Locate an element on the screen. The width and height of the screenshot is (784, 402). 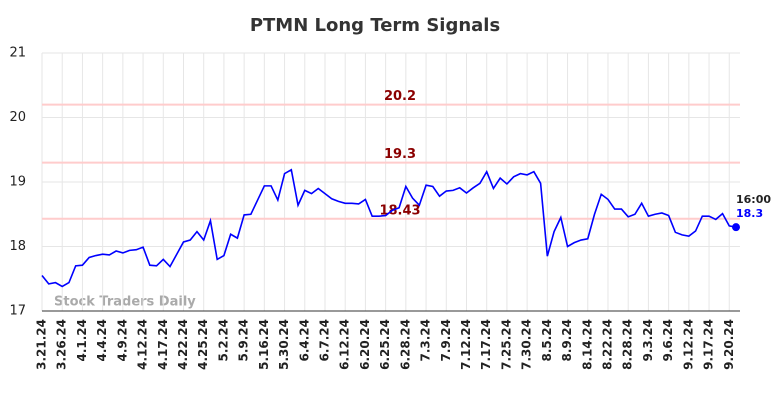
x-tick-label: 9.20.24 is located at coordinates (729, 344).